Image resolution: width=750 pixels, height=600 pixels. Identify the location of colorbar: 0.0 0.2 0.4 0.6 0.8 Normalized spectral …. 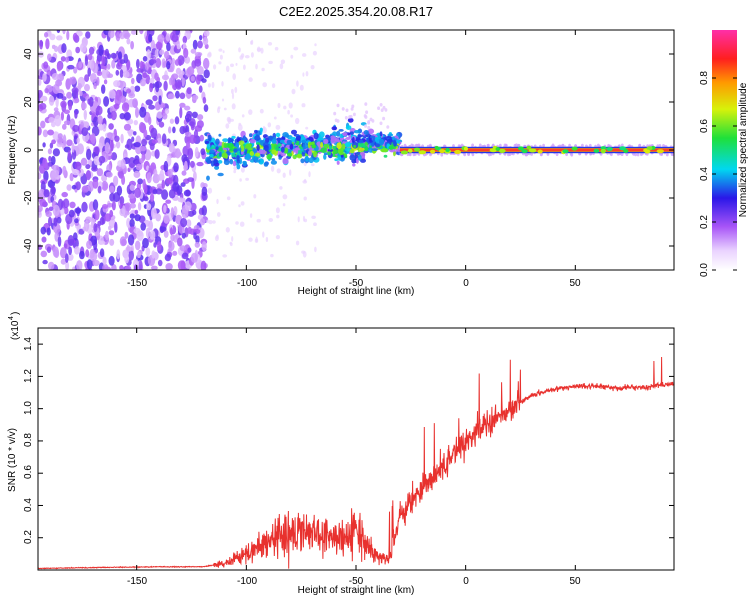
(724, 153).